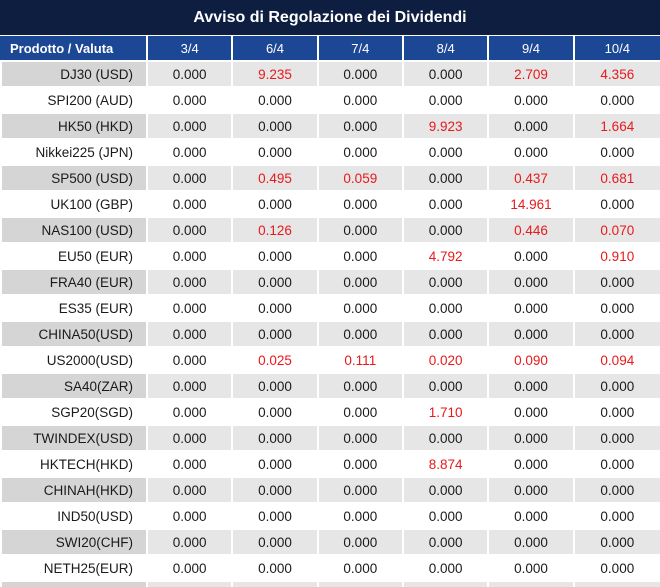 Image resolution: width=660 pixels, height=587 pixels. What do you see at coordinates (276, 361) in the screenshot?
I see `value-cell: 0.025` at bounding box center [276, 361].